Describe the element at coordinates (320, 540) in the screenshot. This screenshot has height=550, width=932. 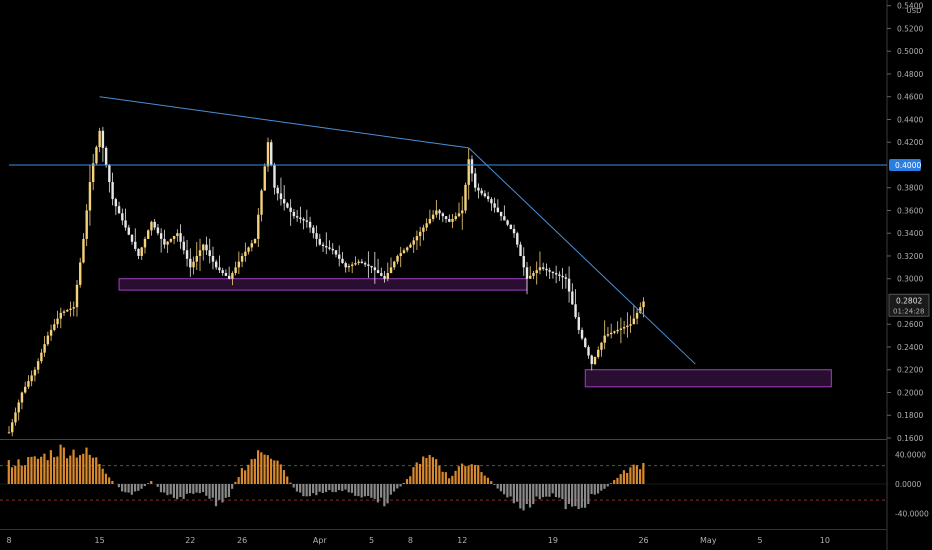
I see `x-tick-label: Apr` at that location.